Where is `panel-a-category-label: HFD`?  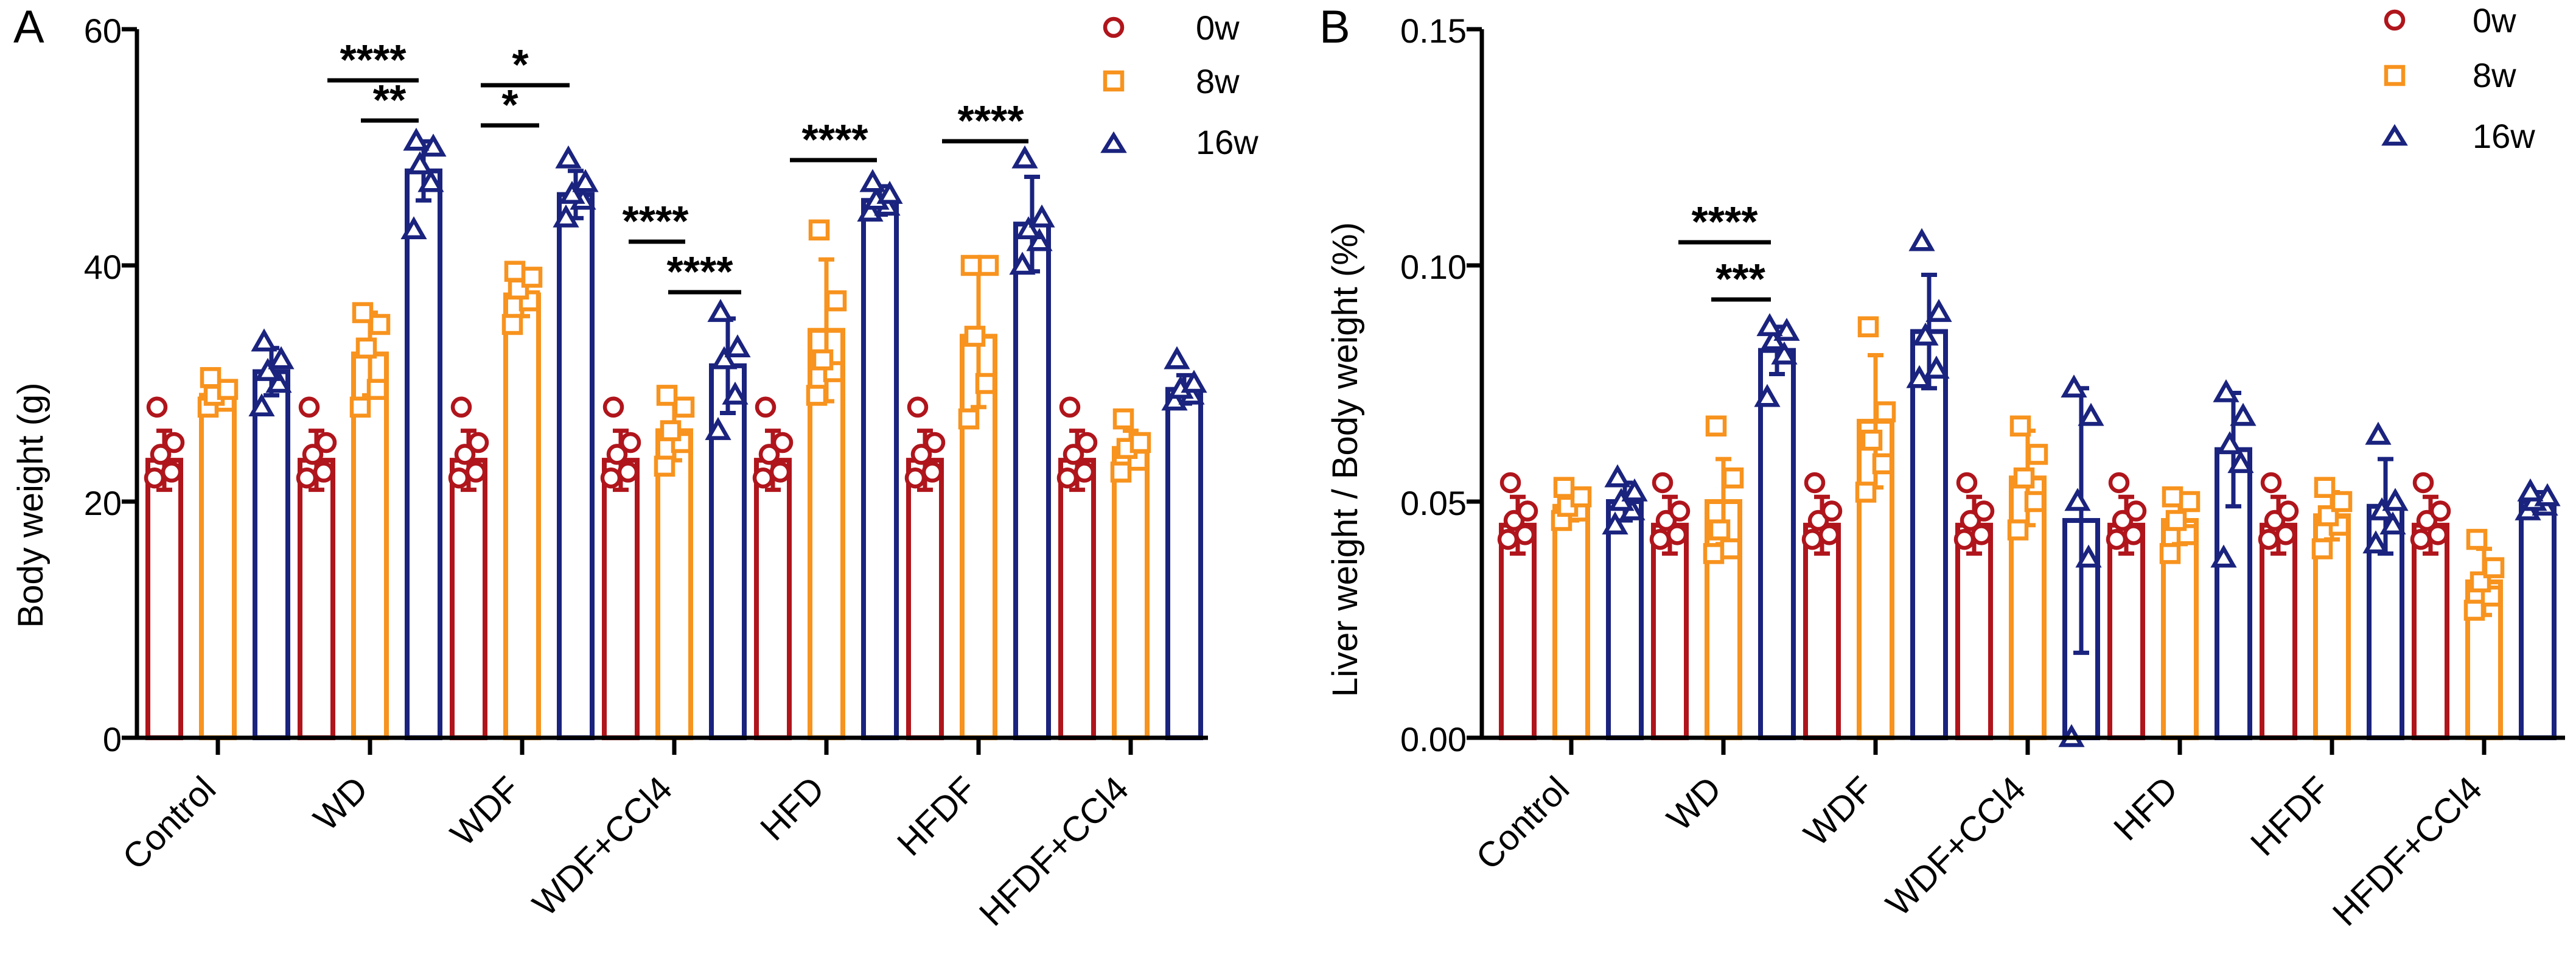
panel-a-category-label: HFD is located at coordinates (792, 809).